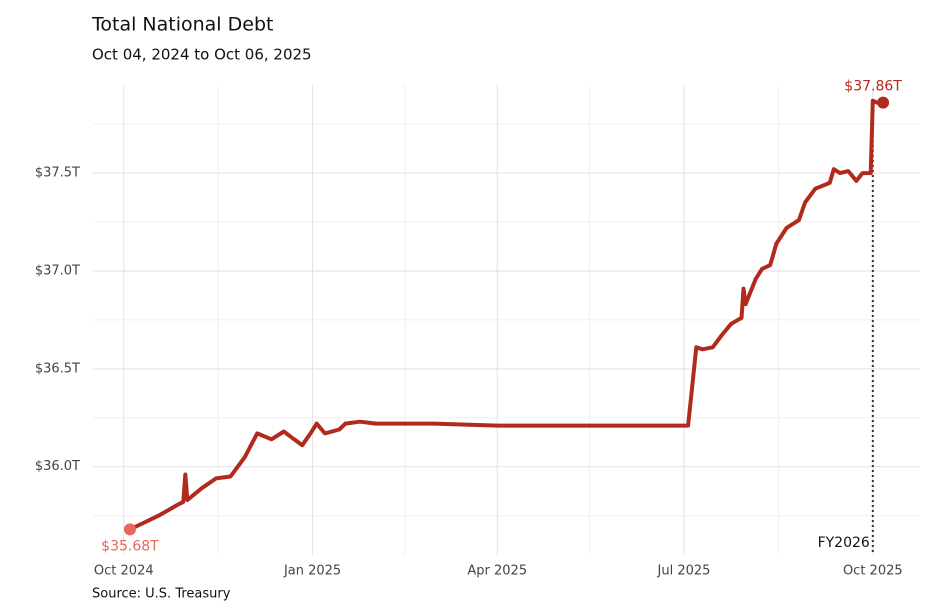  I want to click on source: Source: U.S. Treasury, so click(161, 594).